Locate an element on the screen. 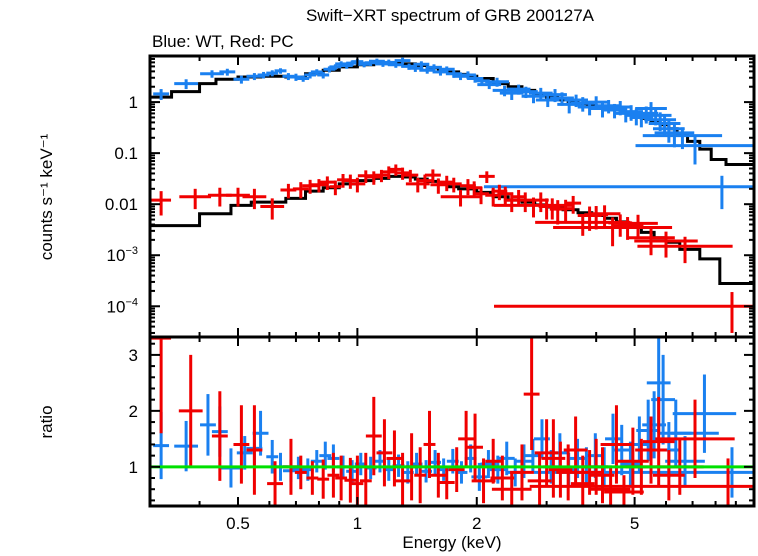  y-axis-label-ratio: ratio is located at coordinates (46, 421).